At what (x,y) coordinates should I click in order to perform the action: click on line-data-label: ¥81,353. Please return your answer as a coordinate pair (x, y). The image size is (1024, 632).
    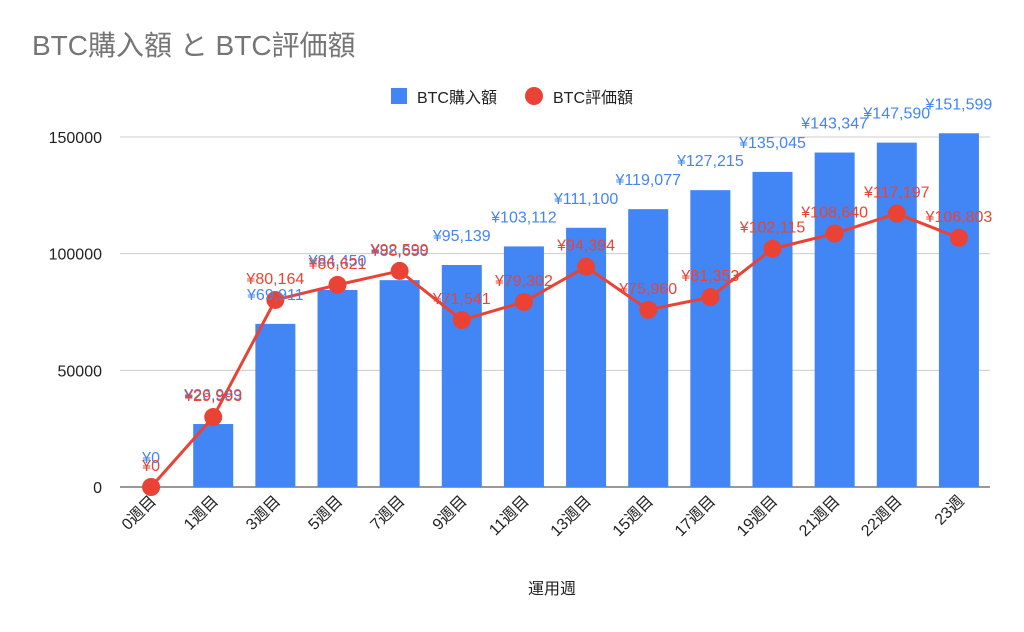
    Looking at the image, I should click on (709, 276).